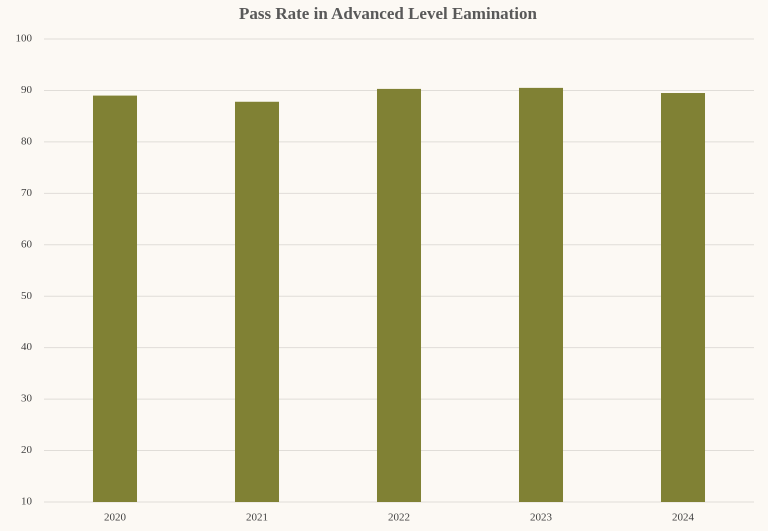 This screenshot has width=768, height=531. Describe the element at coordinates (27, 399) in the screenshot. I see `y-tick-label: 30` at that location.